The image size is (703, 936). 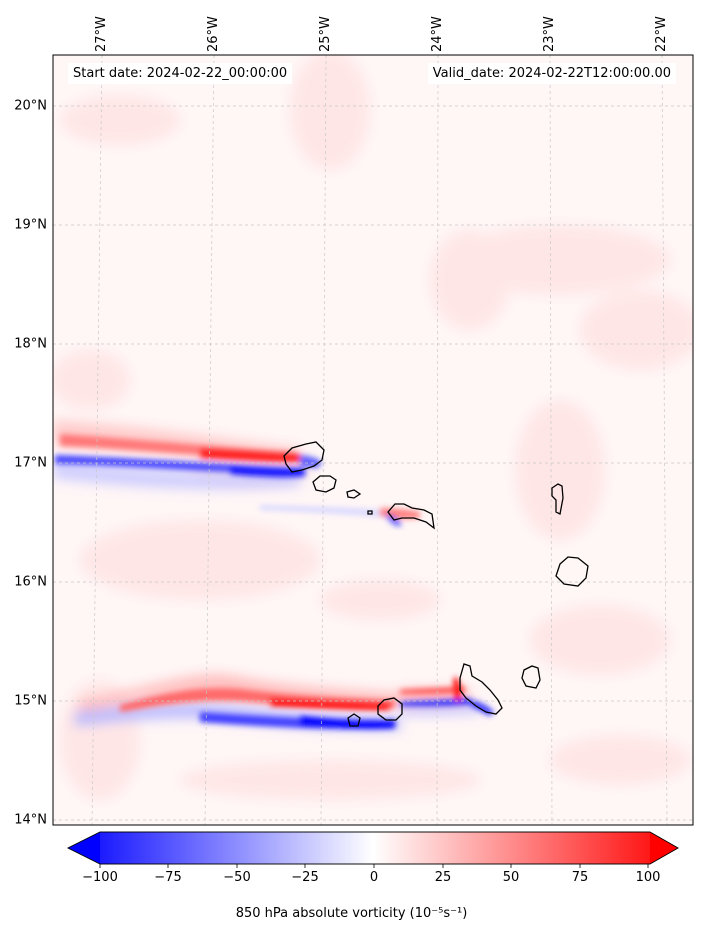 I want to click on valid-date-label: Valid_date: 2024-02-22T12:00:00.00, so click(x=551, y=73).